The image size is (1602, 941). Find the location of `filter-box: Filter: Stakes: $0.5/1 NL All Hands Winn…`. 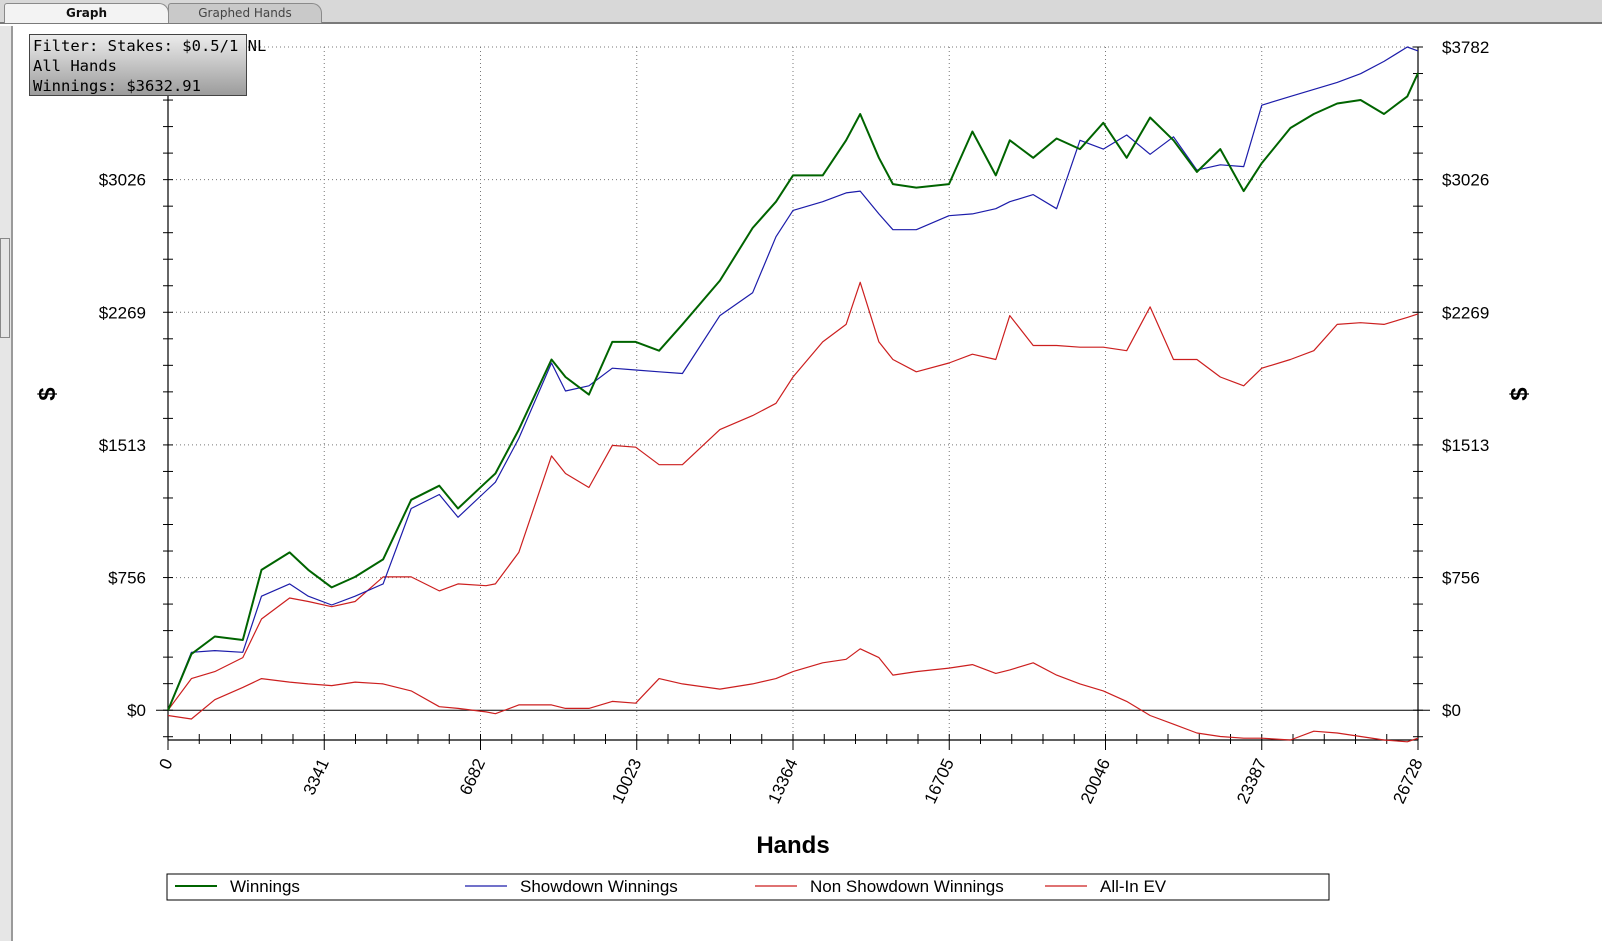

filter-box: Filter: Stakes: $0.5/1 NL All Hands Winn… is located at coordinates (148, 65).